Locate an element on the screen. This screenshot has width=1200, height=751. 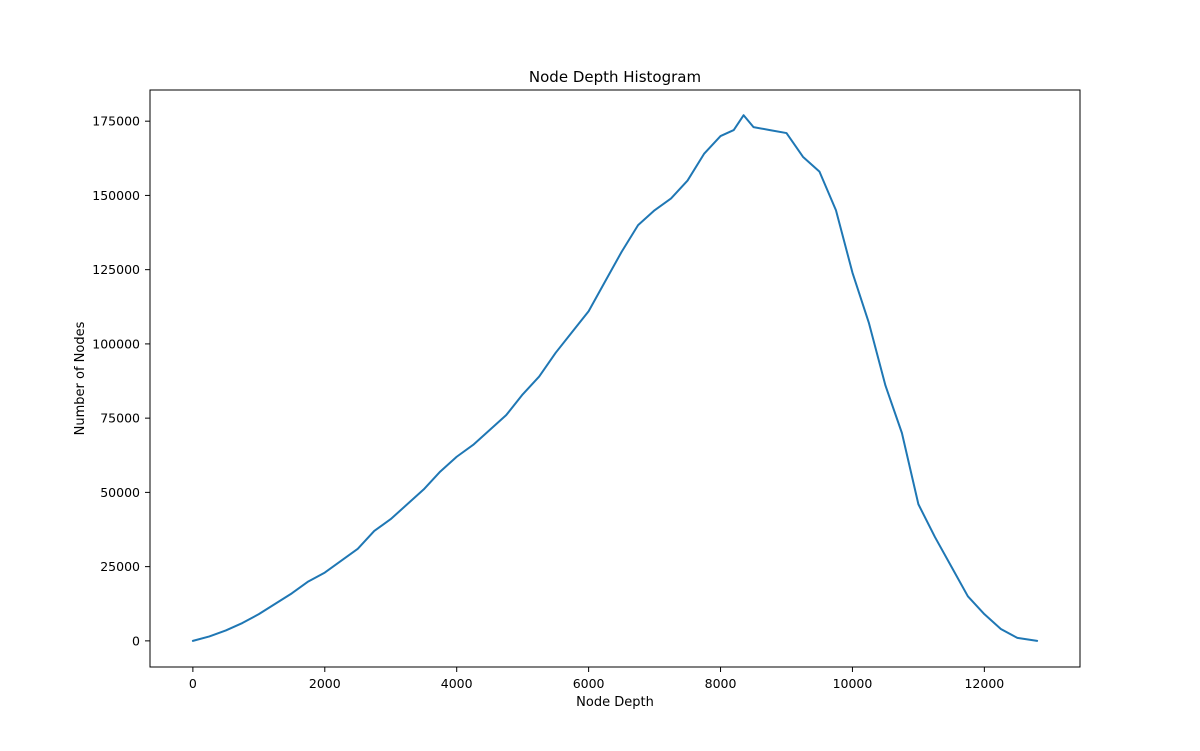
y-tick-label: 75000 is located at coordinates (120, 418).